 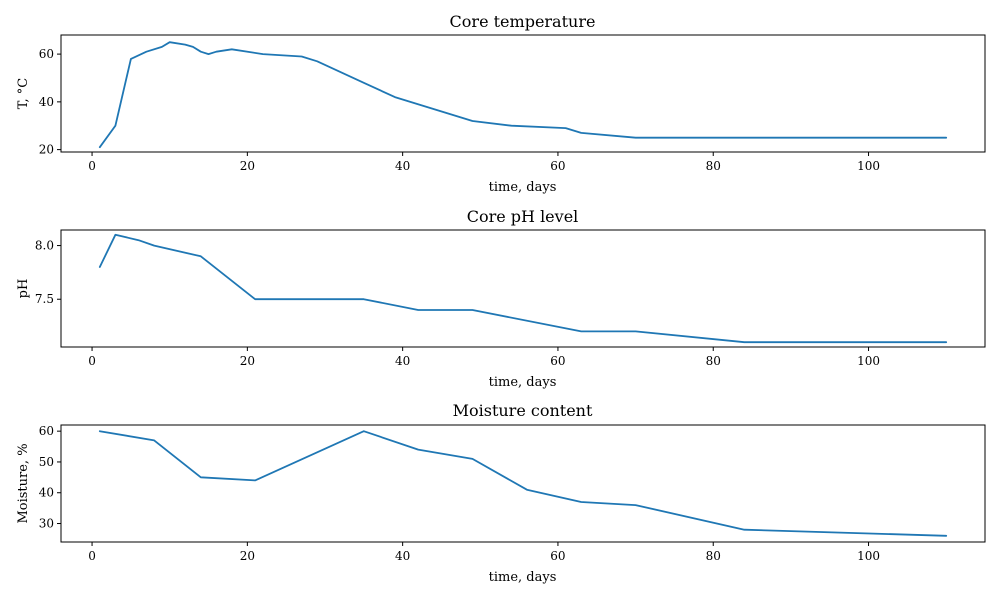 I want to click on chart-title: Core temperature, so click(x=523, y=21).